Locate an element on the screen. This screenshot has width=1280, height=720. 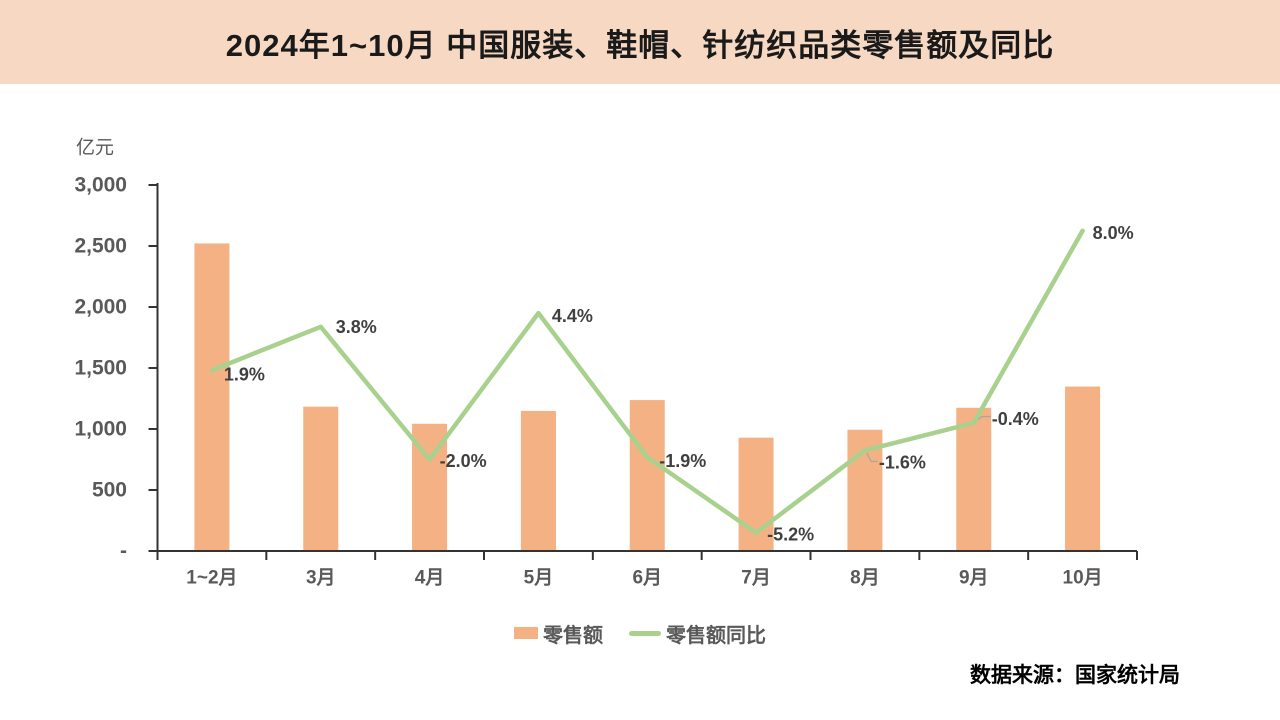
yoy-label-8: -0.4% is located at coordinates (1015, 419).